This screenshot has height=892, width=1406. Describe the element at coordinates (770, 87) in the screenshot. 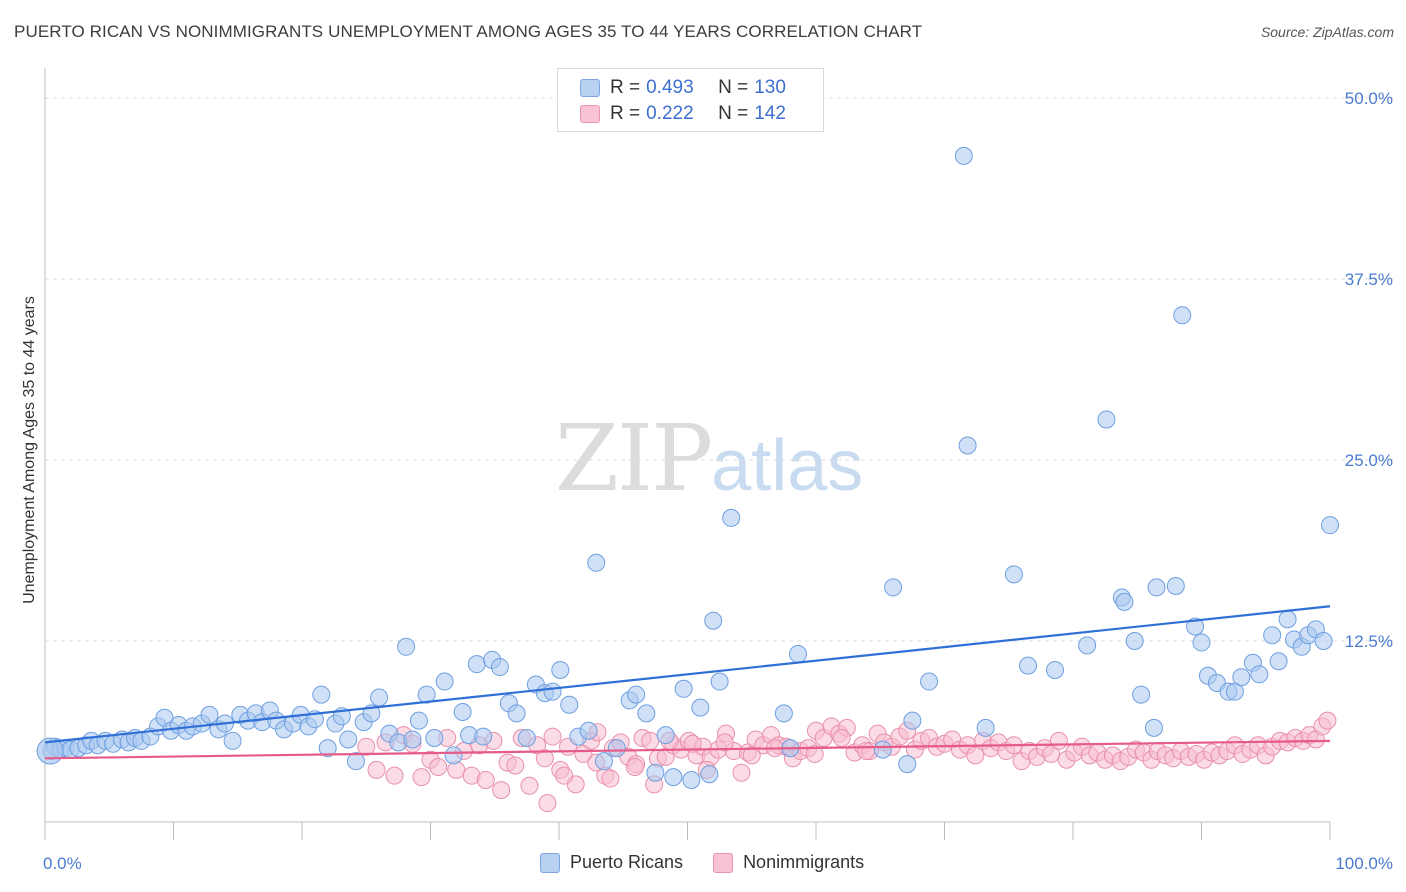

I see `legend-n-value: 130` at that location.